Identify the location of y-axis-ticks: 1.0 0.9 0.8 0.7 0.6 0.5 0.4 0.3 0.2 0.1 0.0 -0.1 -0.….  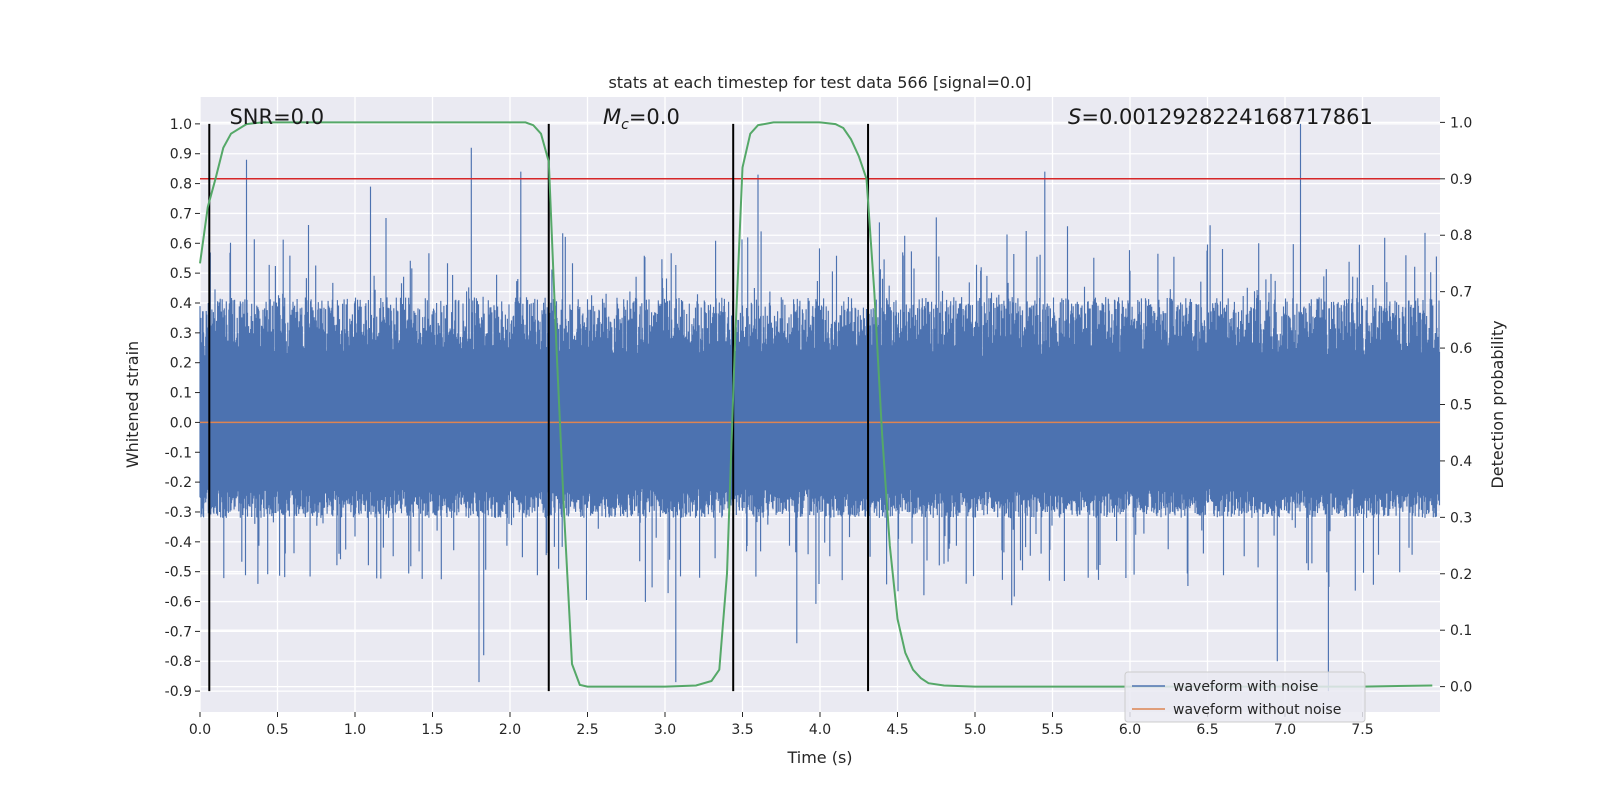
(182, 408).